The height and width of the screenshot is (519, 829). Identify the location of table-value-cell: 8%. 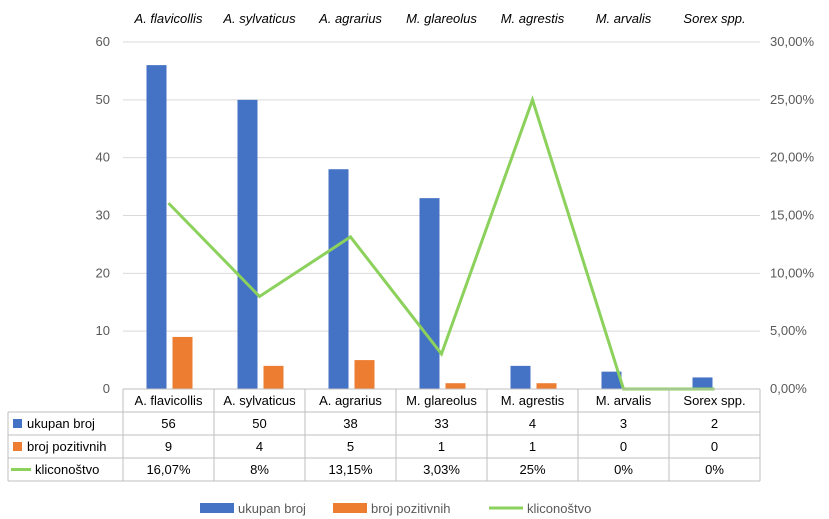
(259, 469).